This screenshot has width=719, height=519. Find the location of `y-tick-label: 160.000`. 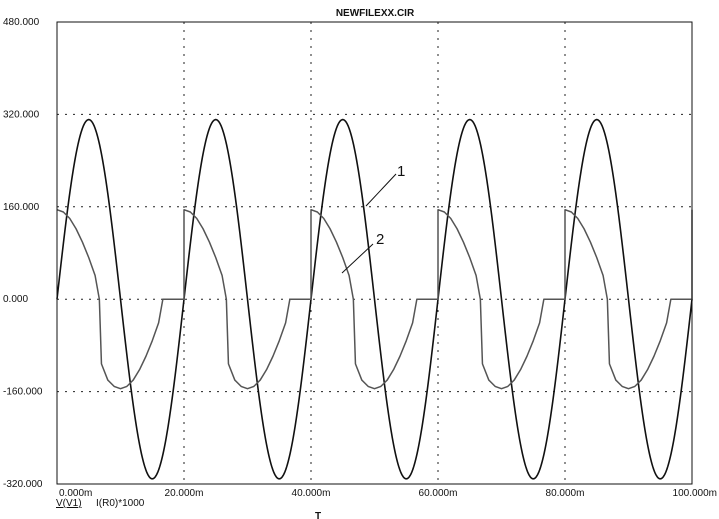

y-tick-label: 160.000 is located at coordinates (21, 207).